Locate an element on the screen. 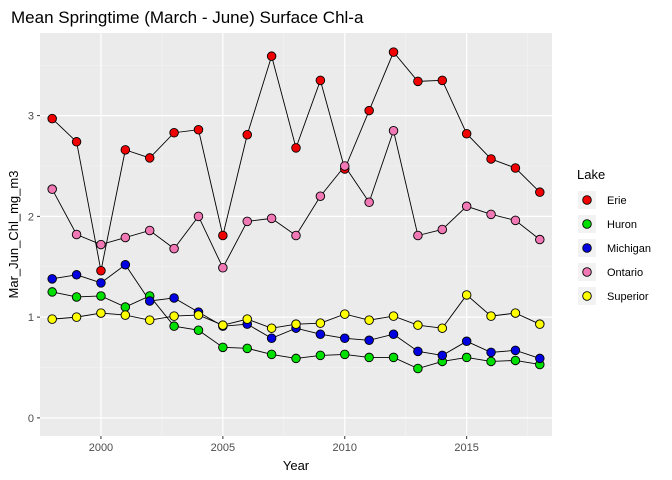  point-superior-2016 is located at coordinates (491, 316).